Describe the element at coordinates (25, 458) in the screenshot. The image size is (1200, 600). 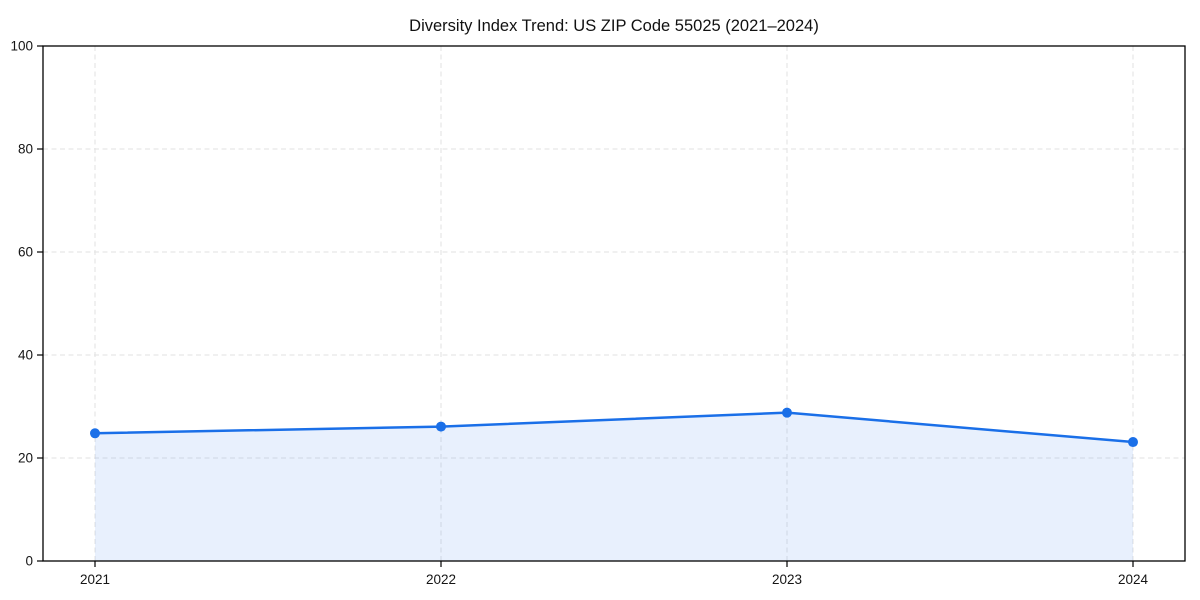
I see `y-tick-label: 20` at that location.